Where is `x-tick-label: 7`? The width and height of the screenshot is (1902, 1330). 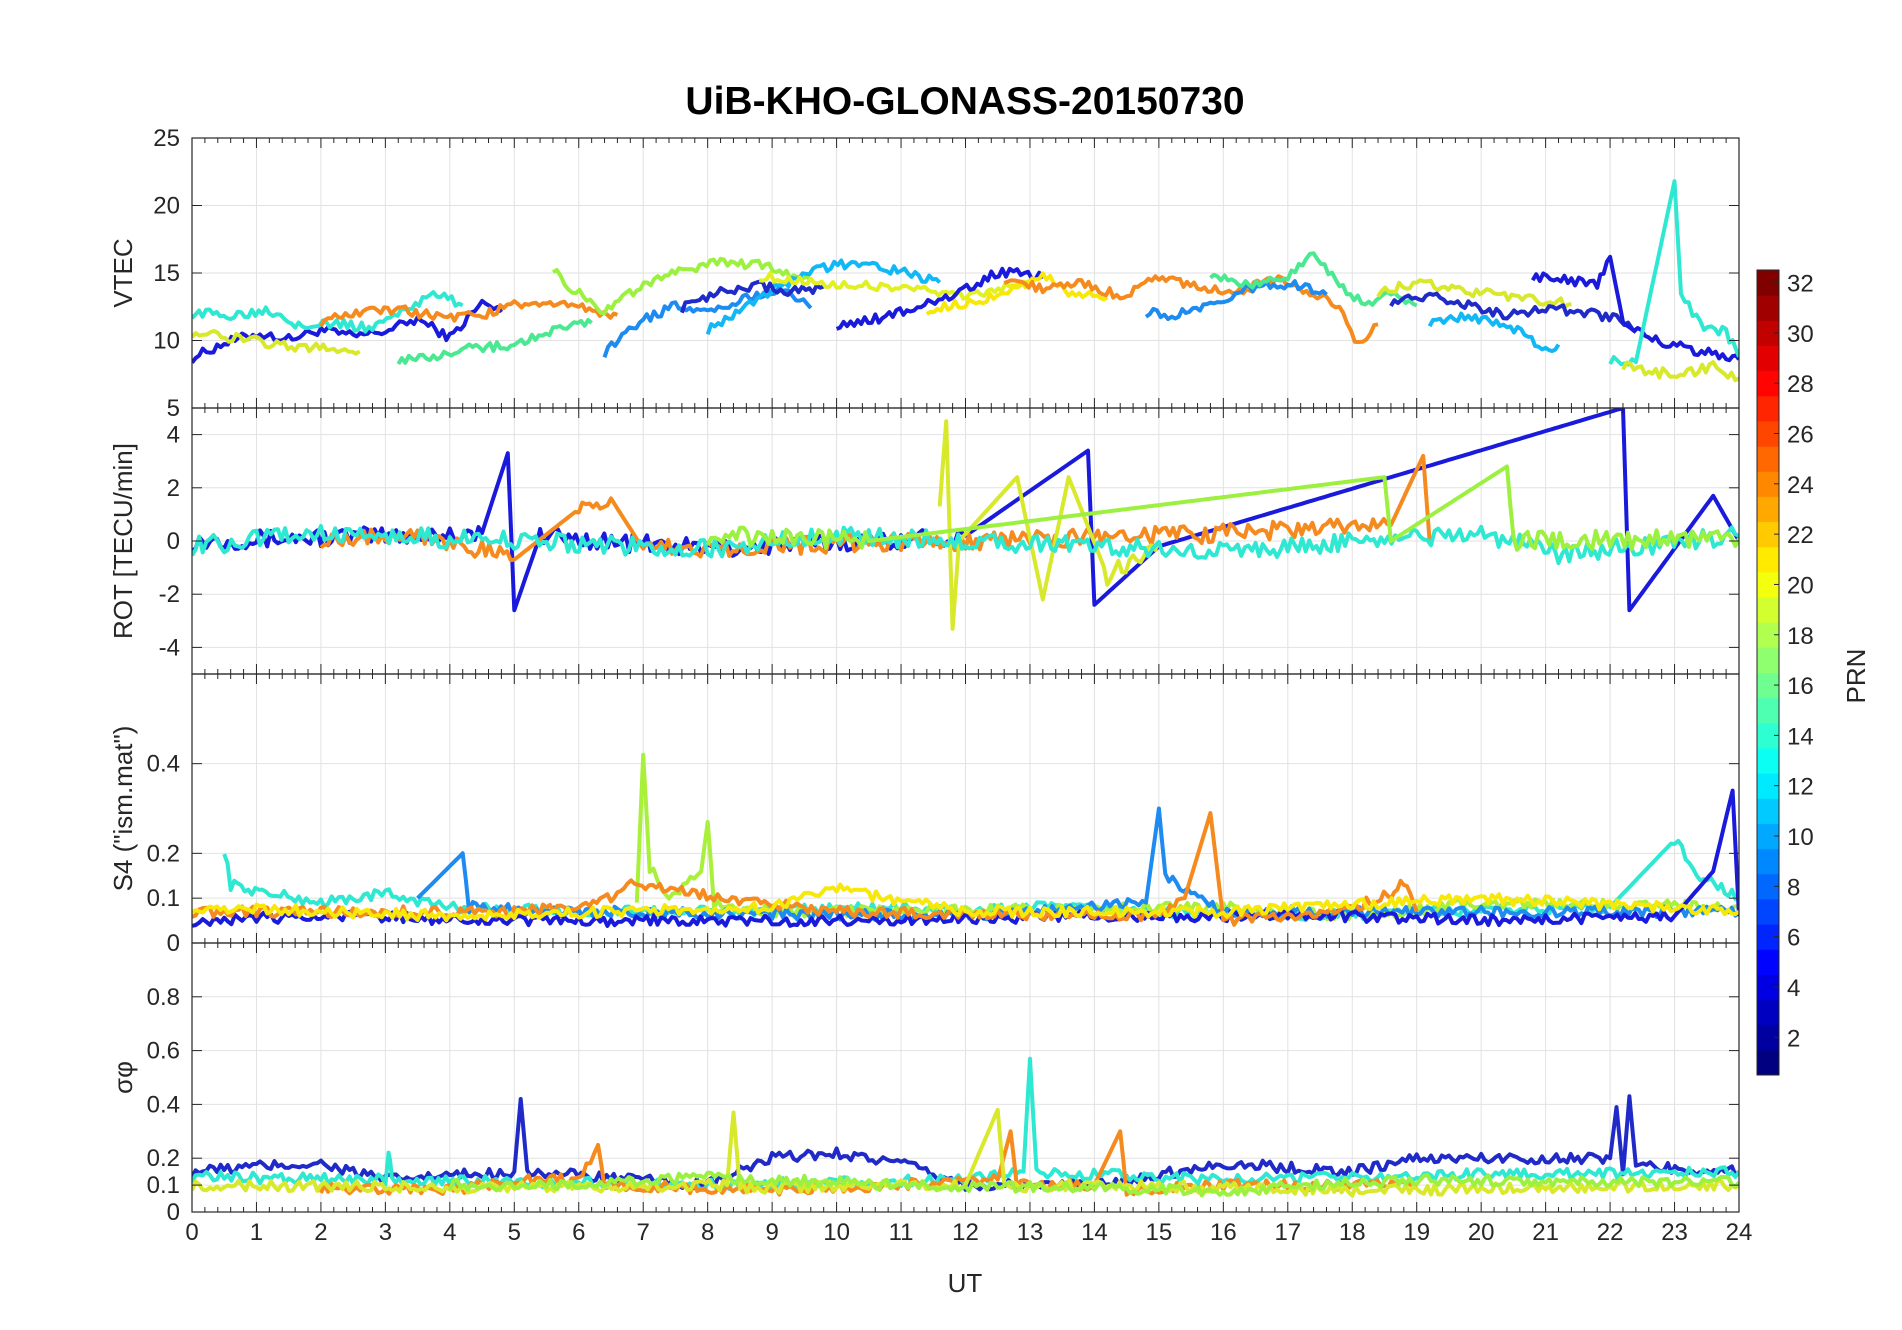 x-tick-label: 7 is located at coordinates (643, 1232).